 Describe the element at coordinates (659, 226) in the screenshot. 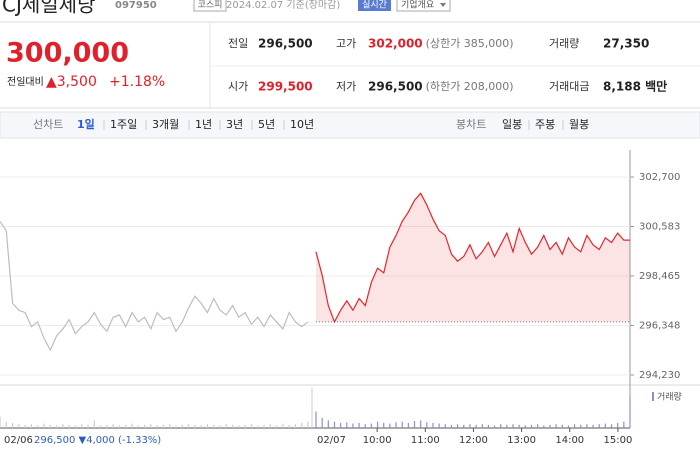

I see `y-tick-label: 300,583` at that location.